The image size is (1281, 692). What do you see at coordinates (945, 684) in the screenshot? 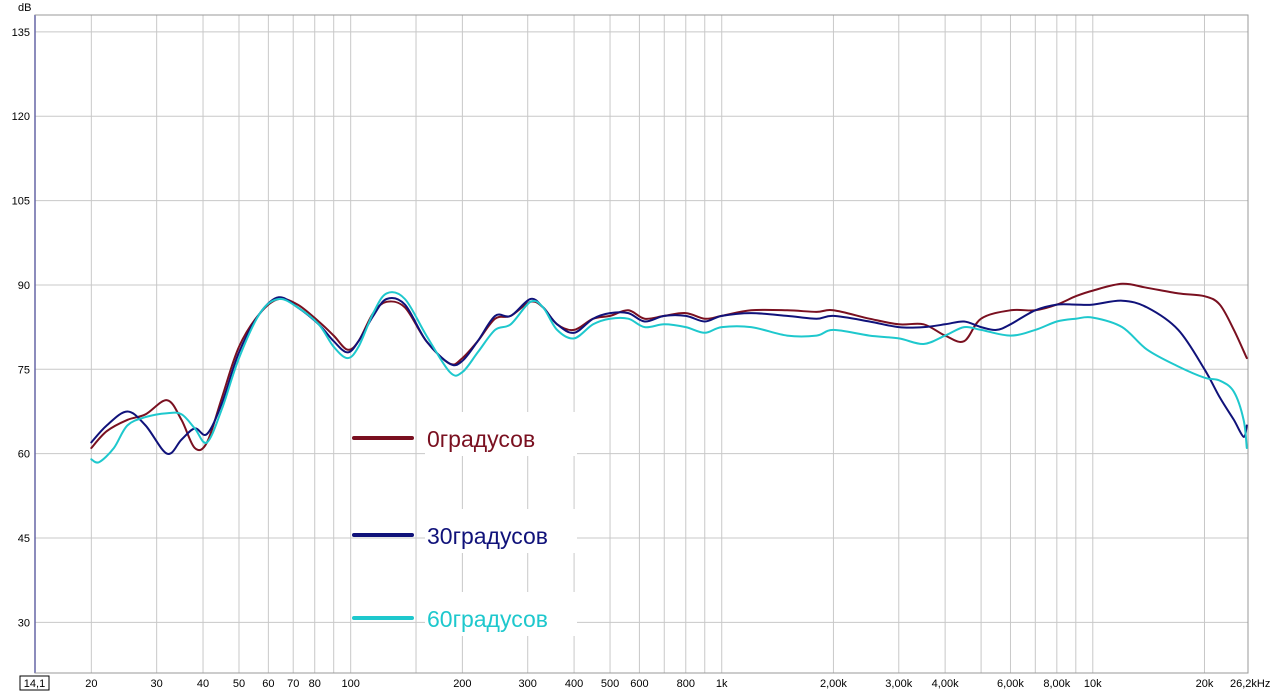
I see `x-tick-label: 4,00k` at bounding box center [945, 684].